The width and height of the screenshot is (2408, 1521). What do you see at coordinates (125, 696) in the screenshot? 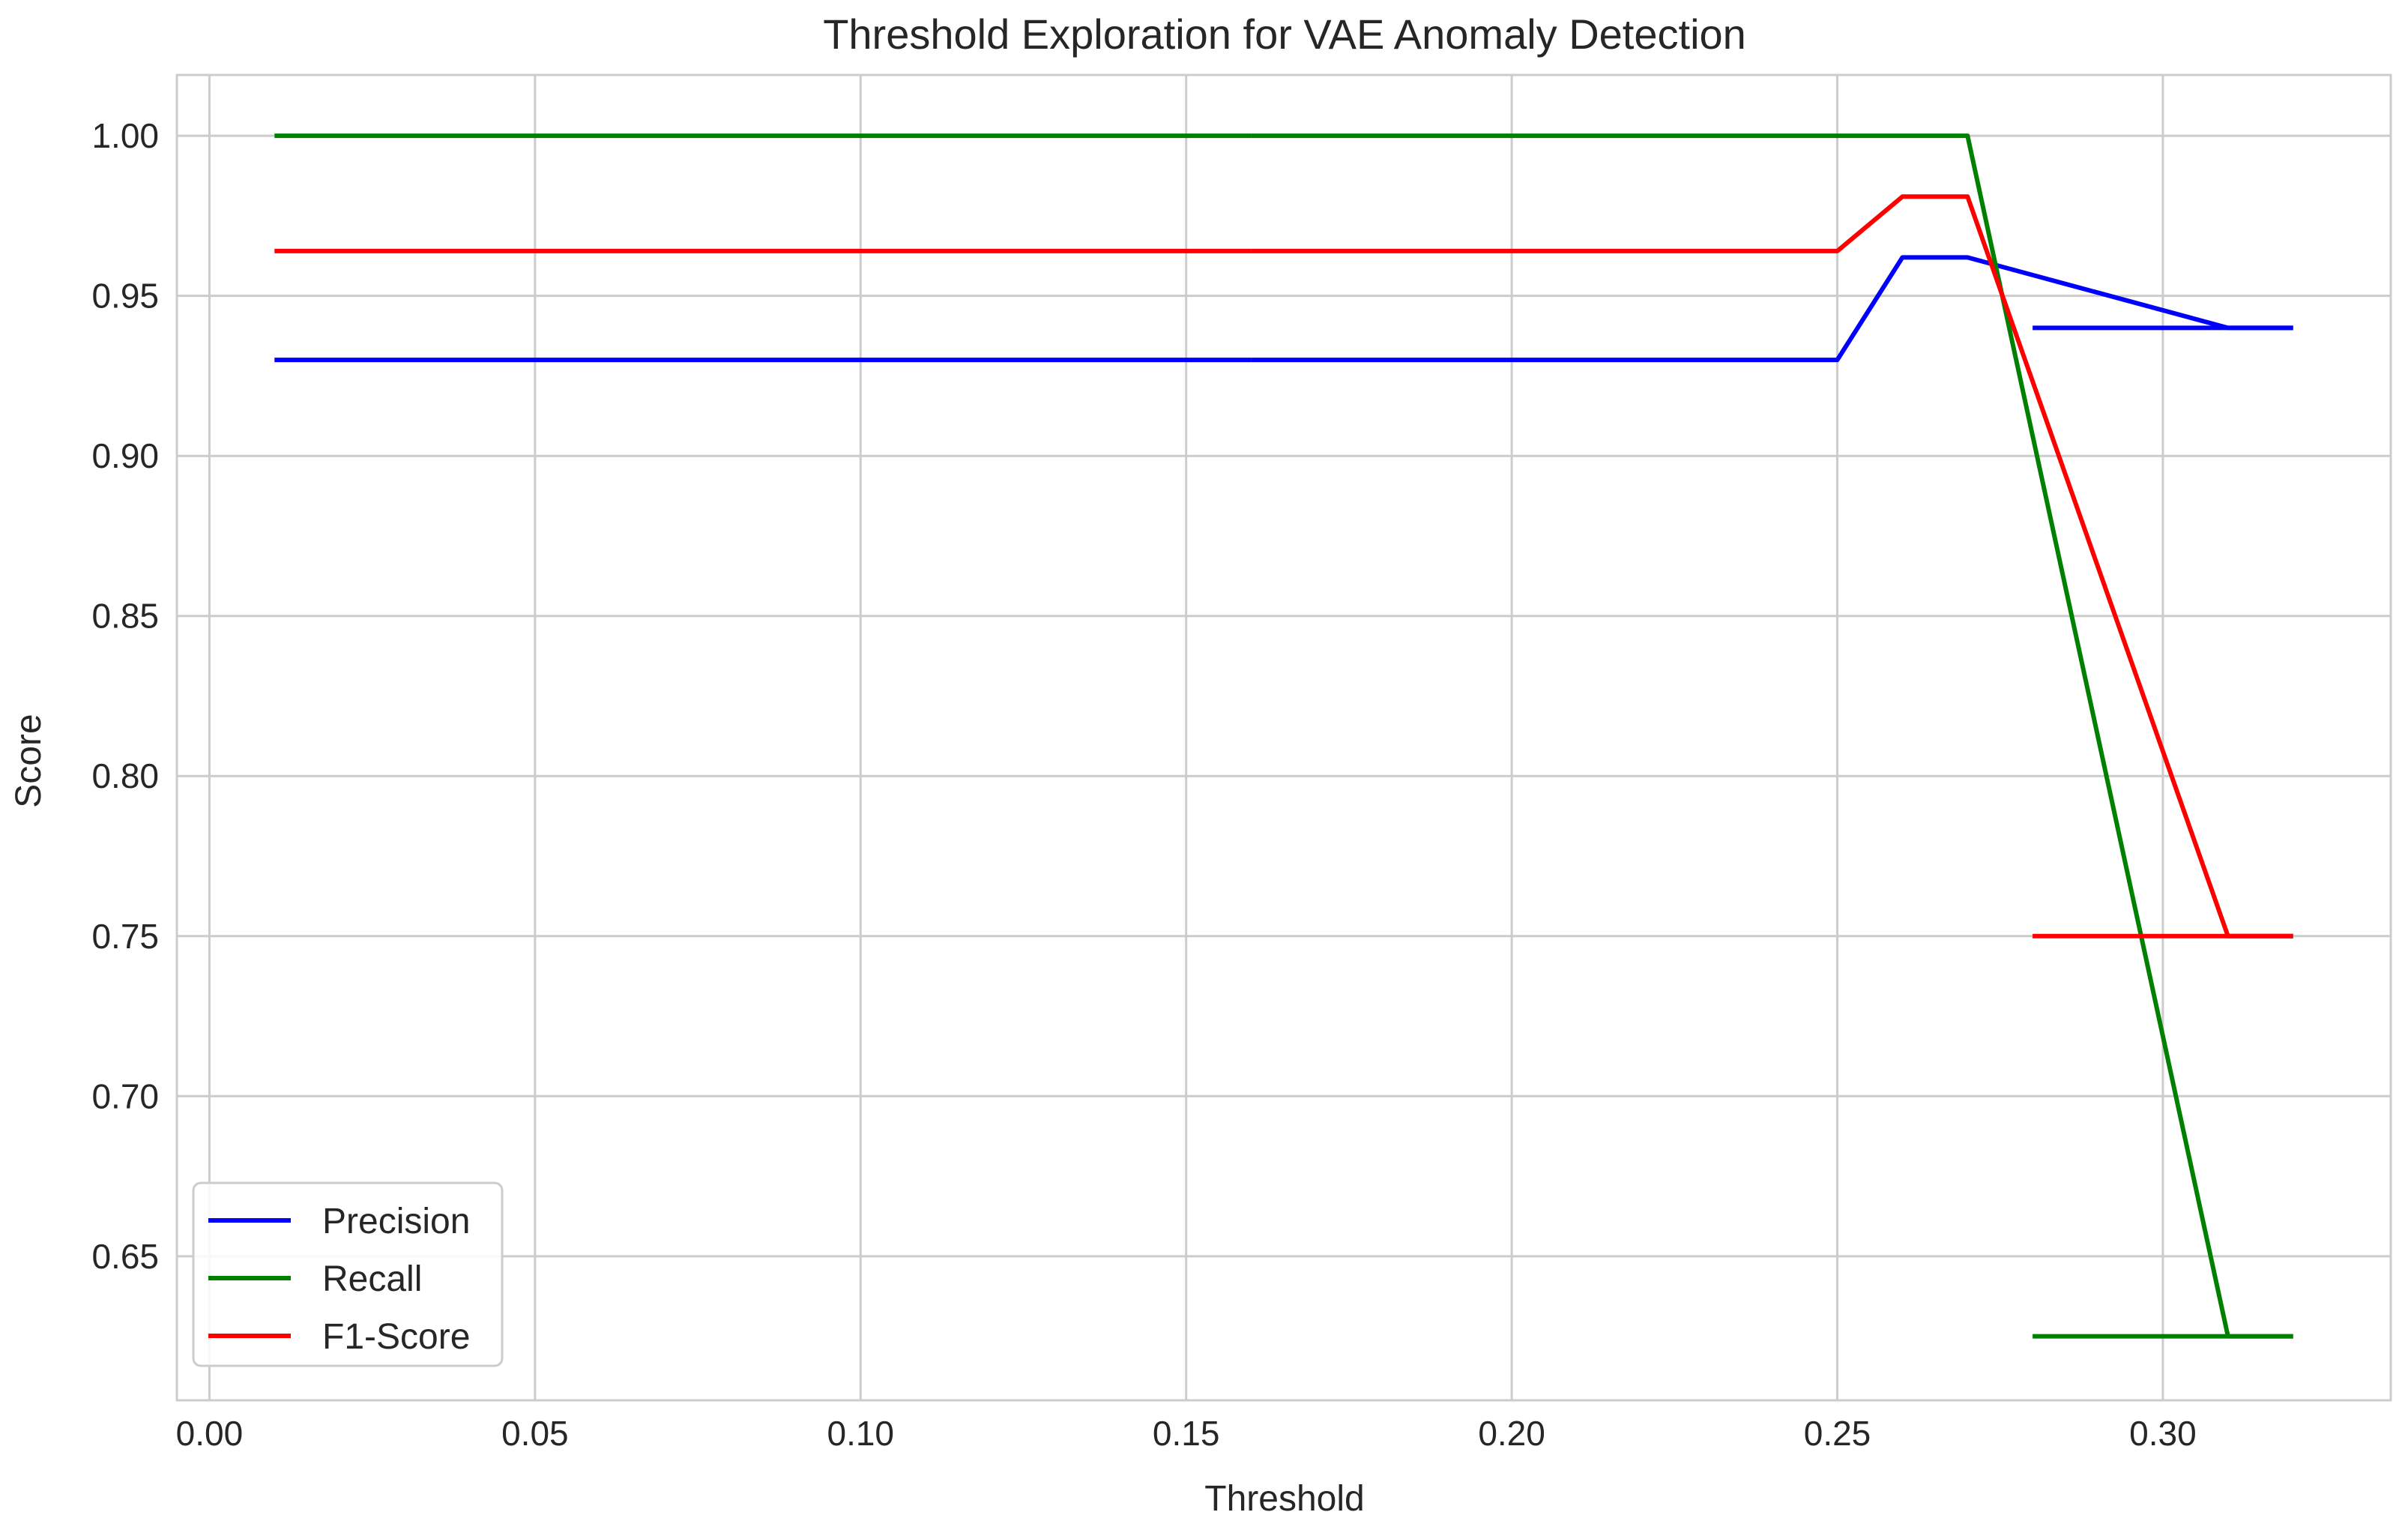
I see `y-axis: 0.65 0.70 0.75 0.80 0.85 0.90 0.95 1.00` at bounding box center [125, 696].